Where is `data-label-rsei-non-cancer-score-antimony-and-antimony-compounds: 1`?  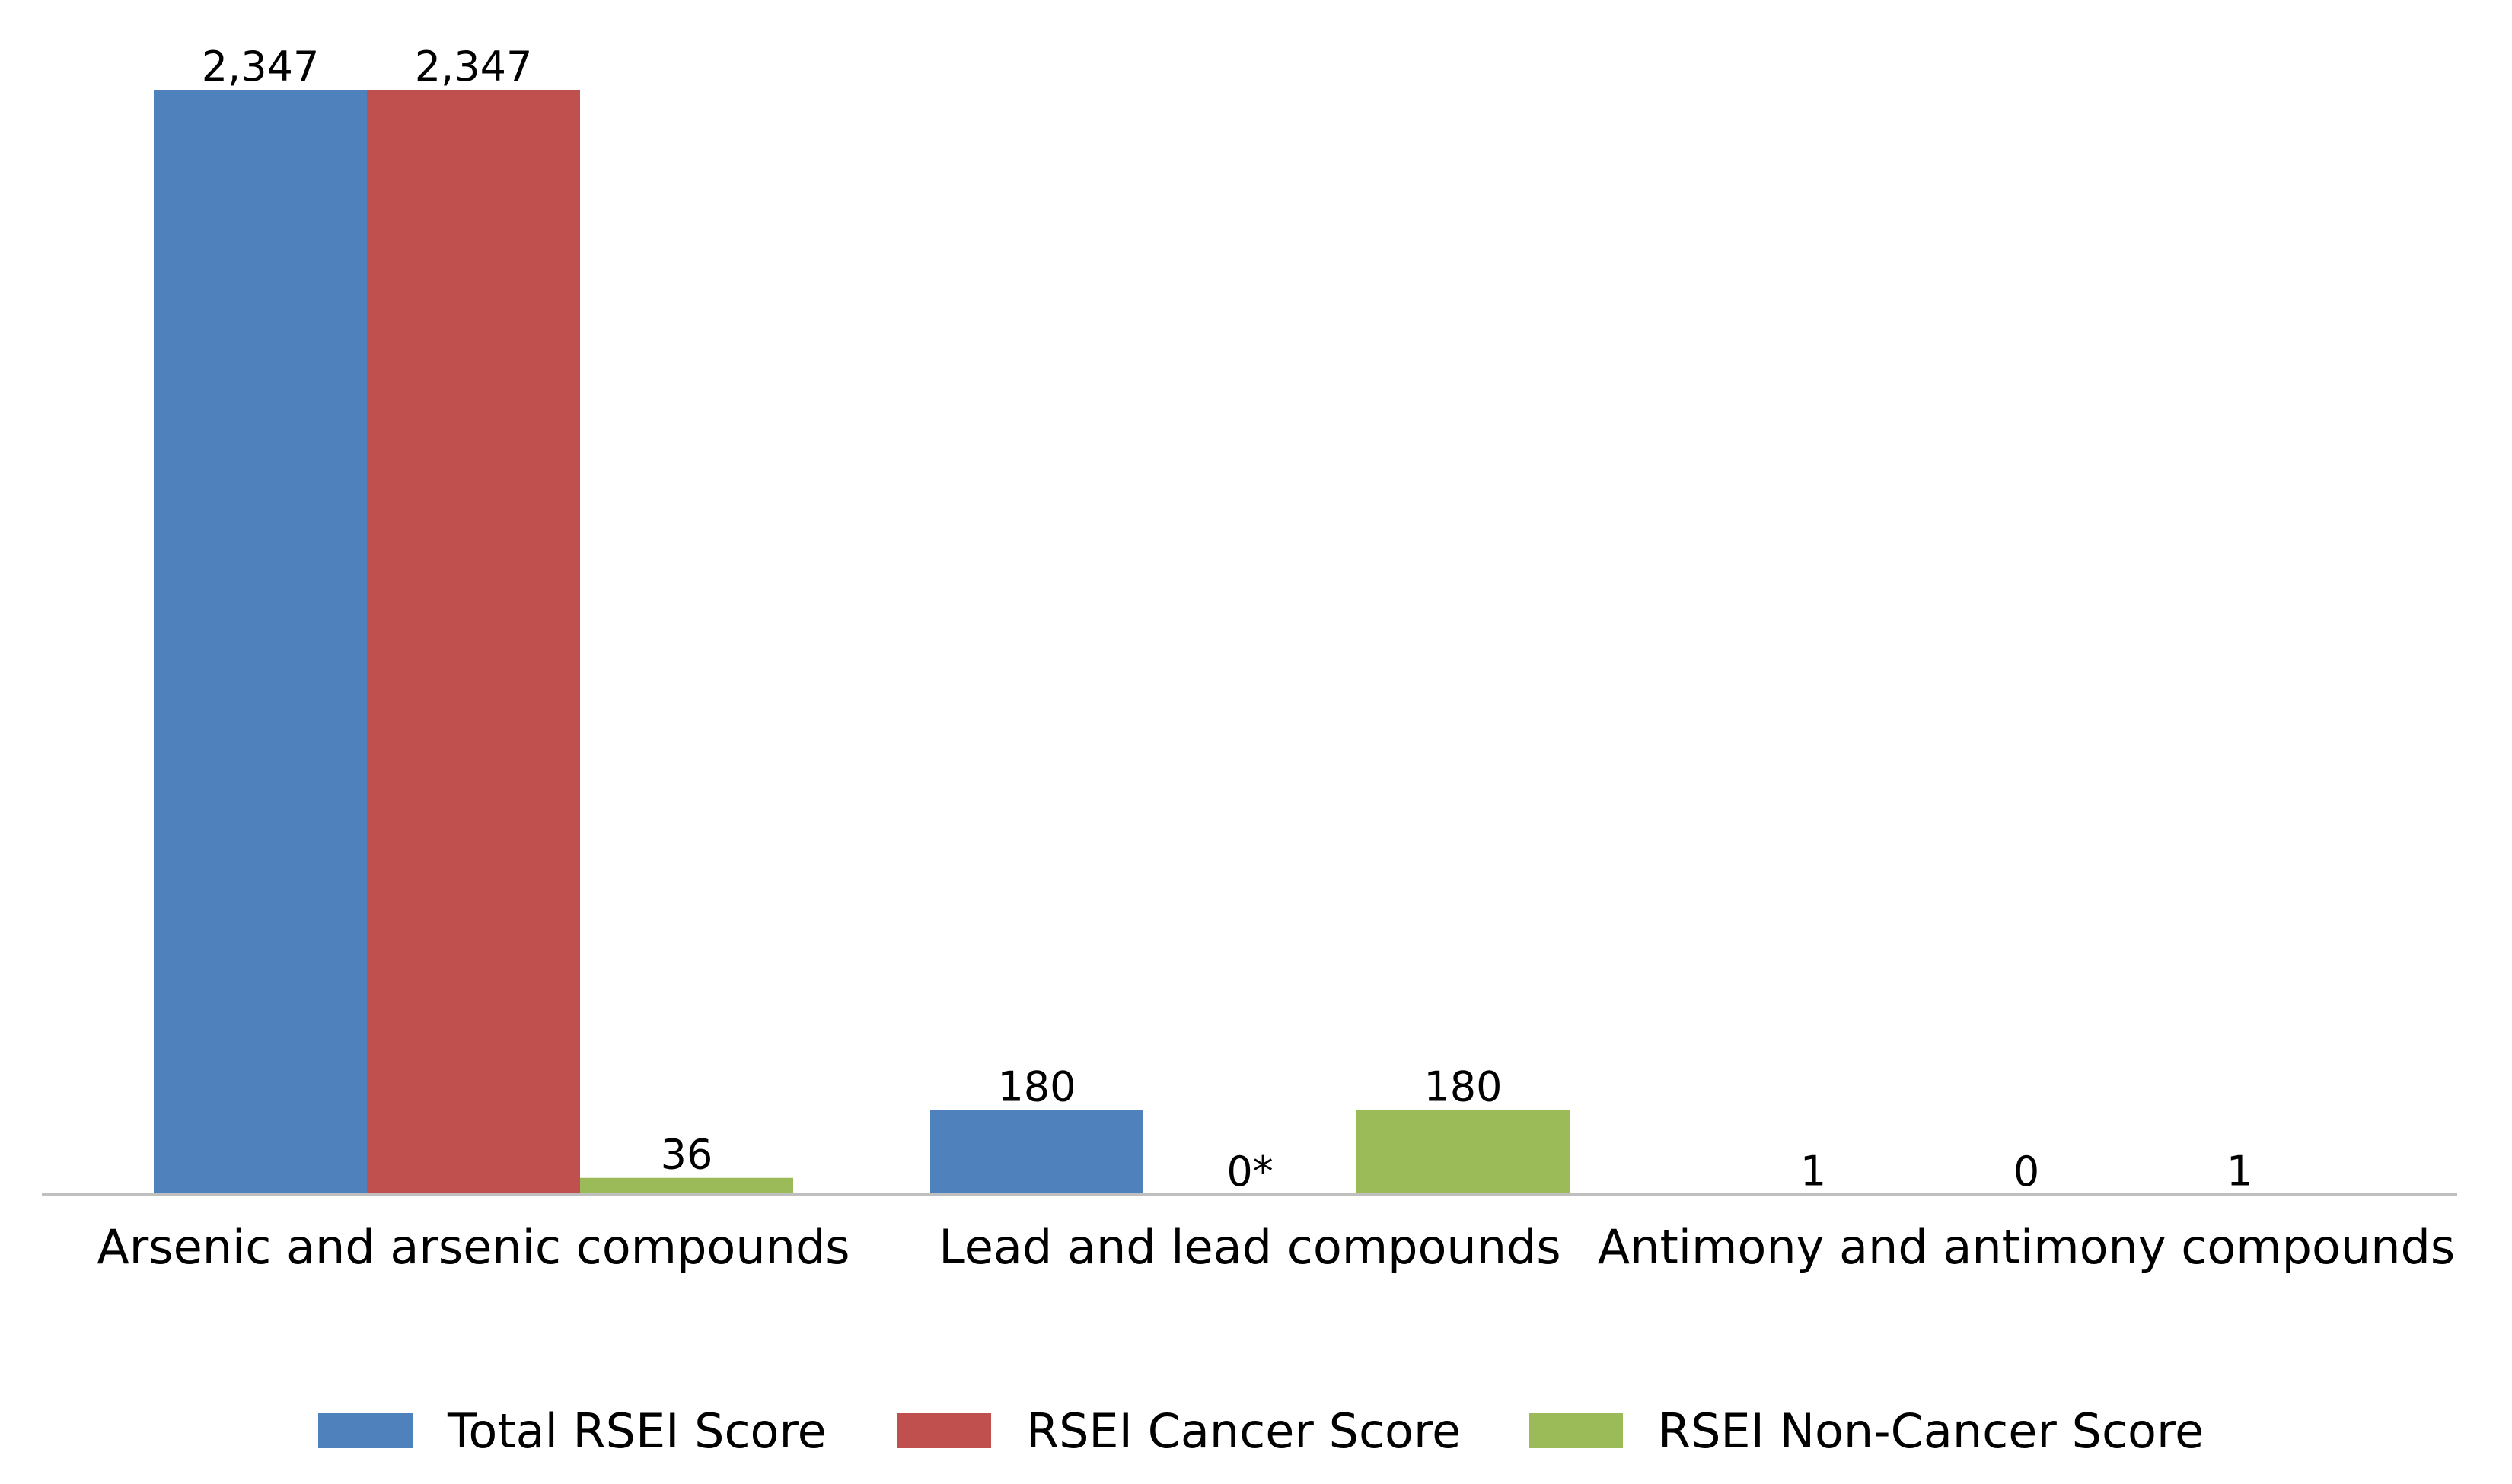 data-label-rsei-non-cancer-score-antimony-and-antimony-compounds: 1 is located at coordinates (2239, 1171).